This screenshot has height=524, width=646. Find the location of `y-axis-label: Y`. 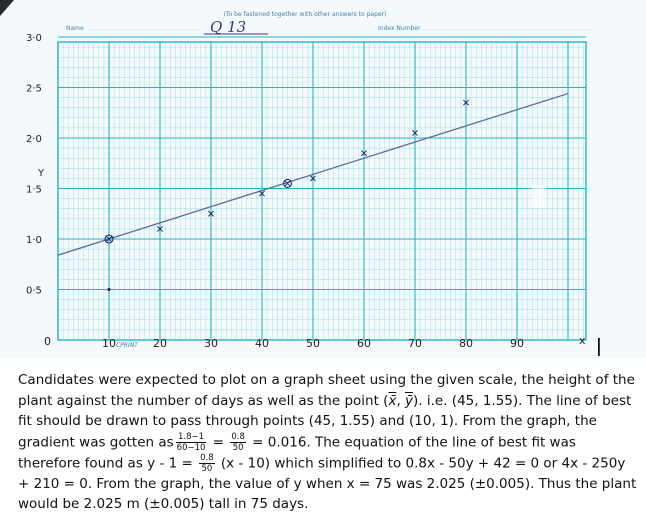

y-axis-label: Y is located at coordinates (41, 173).